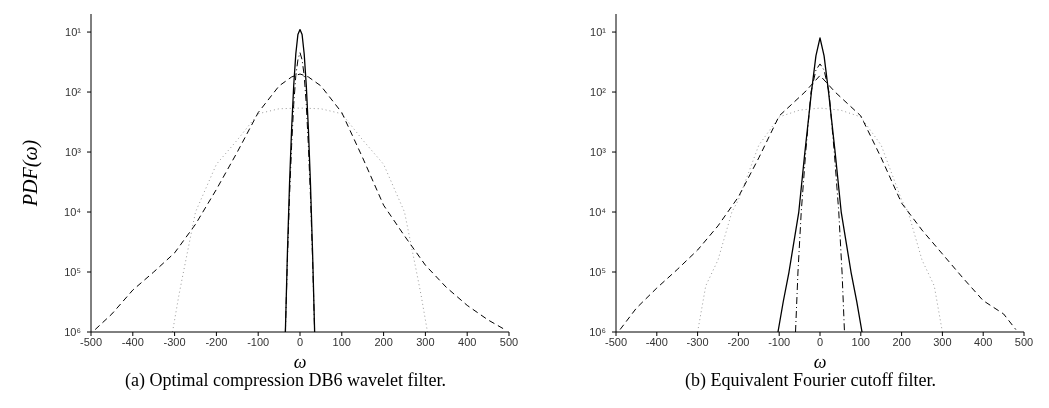 This screenshot has width=1049, height=408. I want to click on text: (b) Equivalent Fourier cutoff filter., so click(810, 380).